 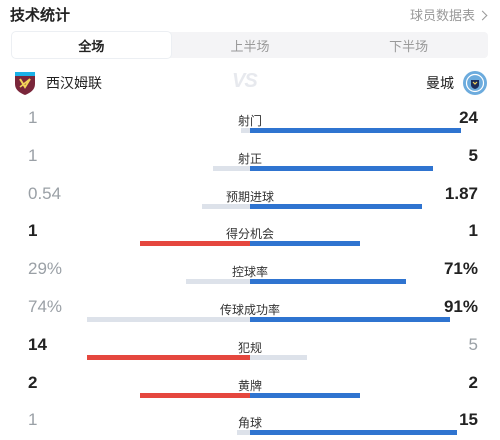 What do you see at coordinates (457, 83) in the screenshot?
I see `away-team: 曼城` at bounding box center [457, 83].